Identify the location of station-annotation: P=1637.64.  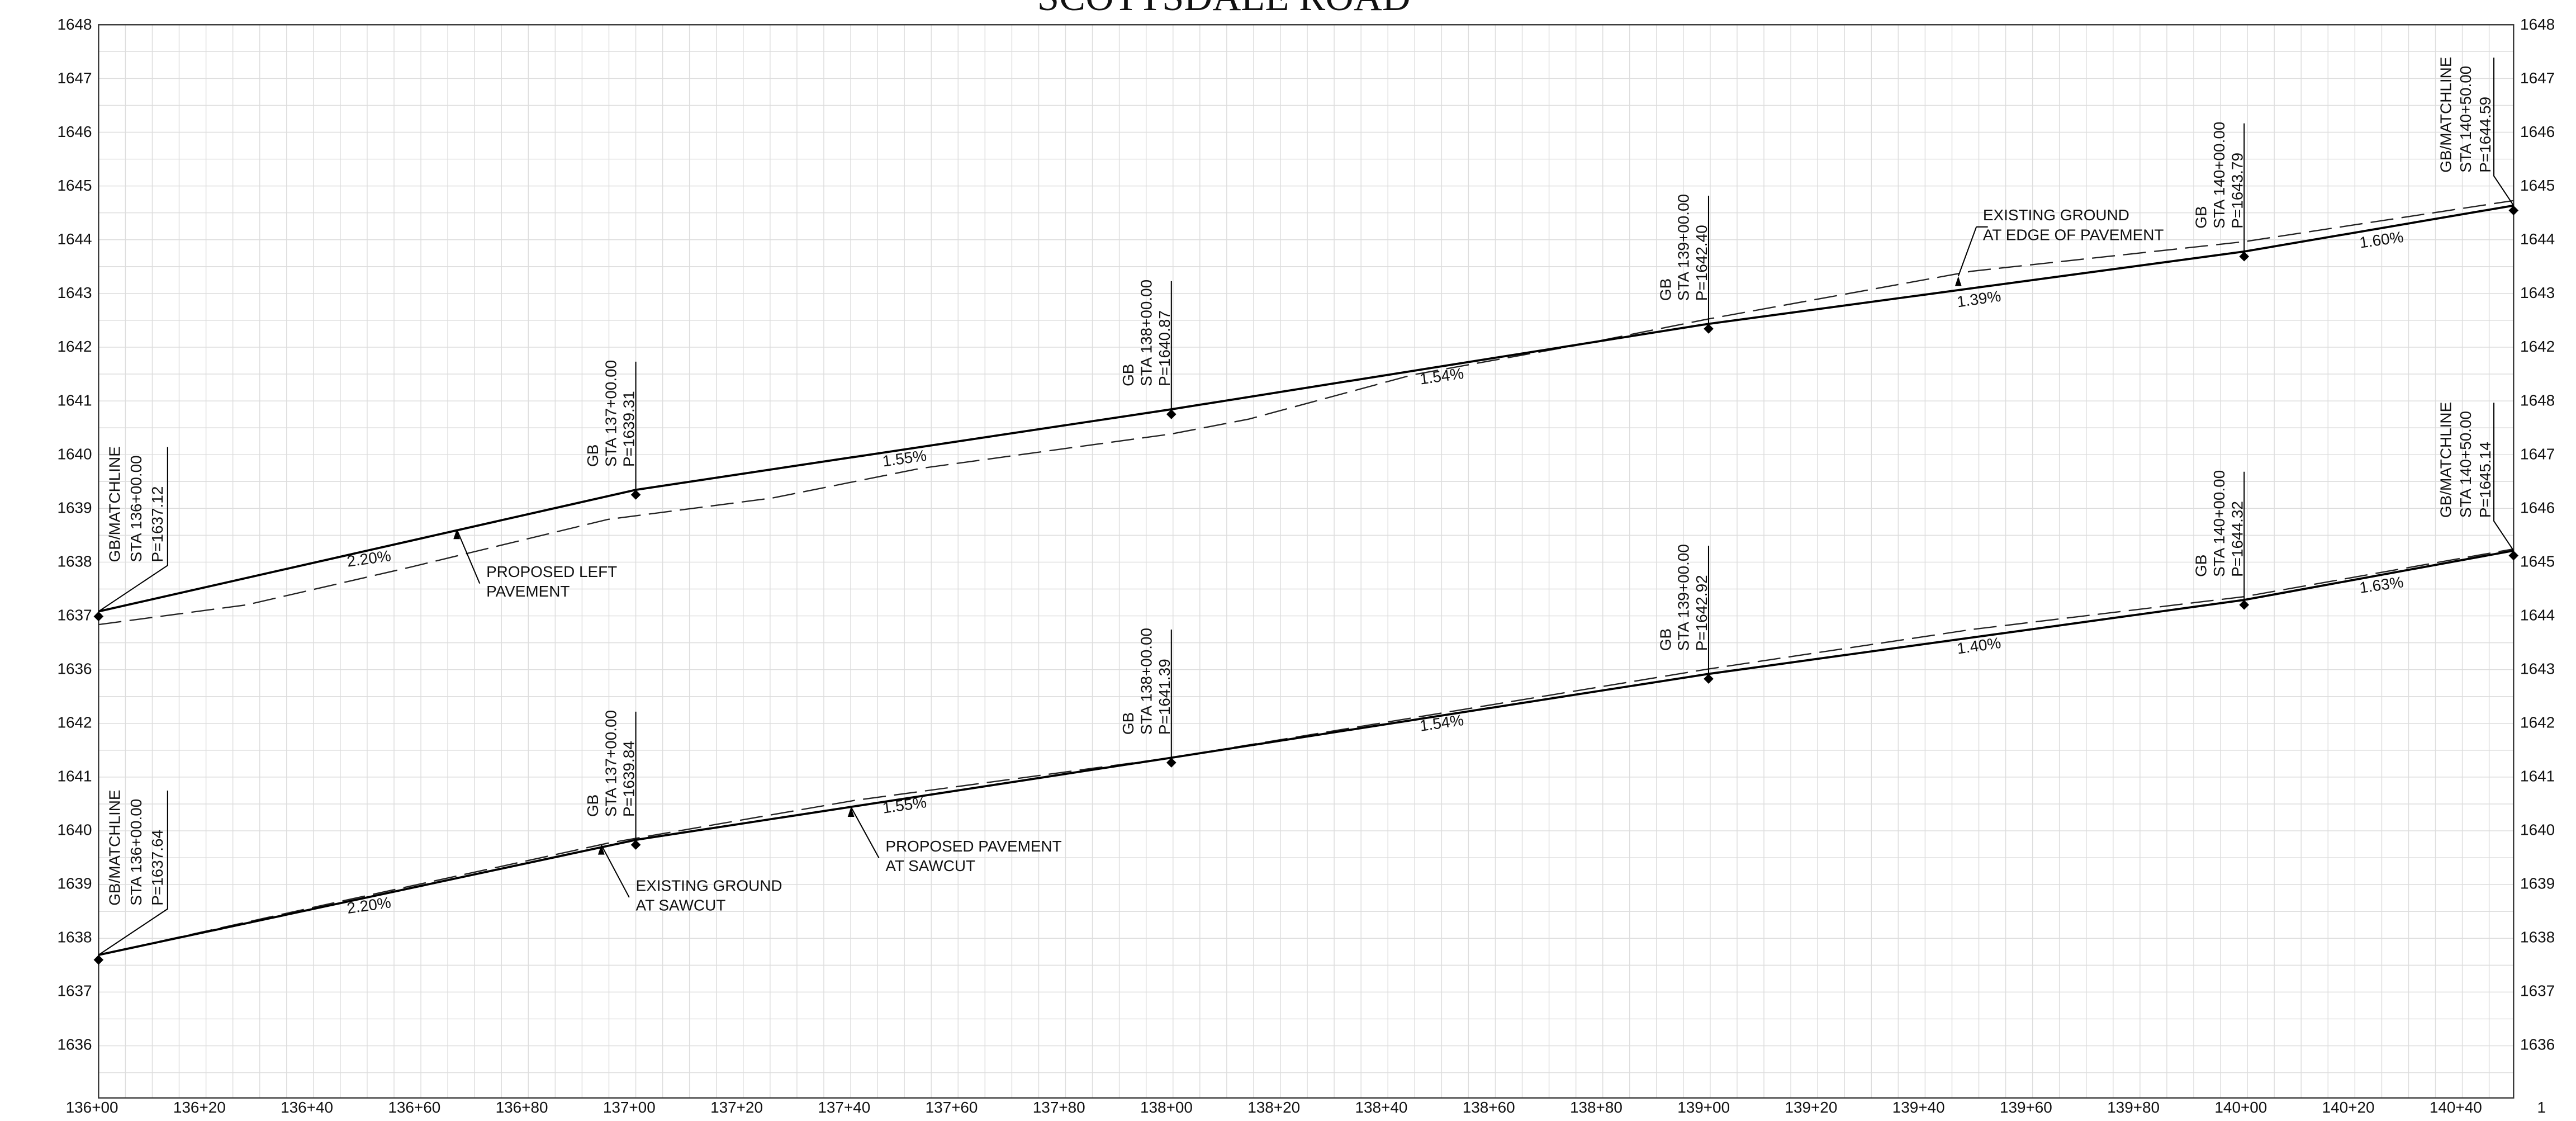
(157, 868).